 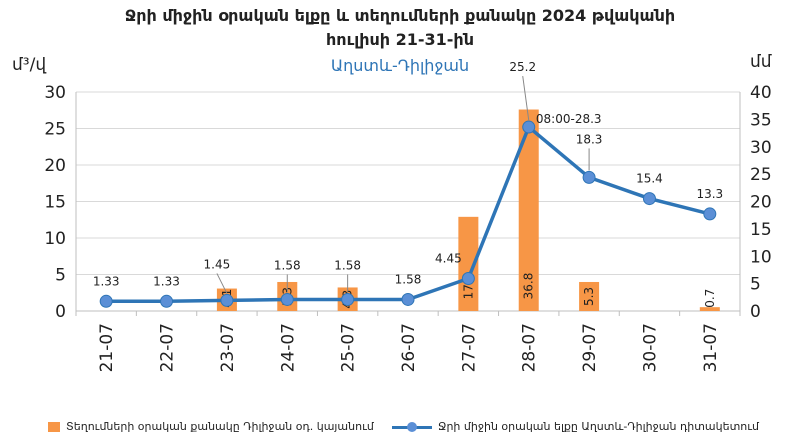 I want to click on legend-line-swatch, so click(x=412, y=426).